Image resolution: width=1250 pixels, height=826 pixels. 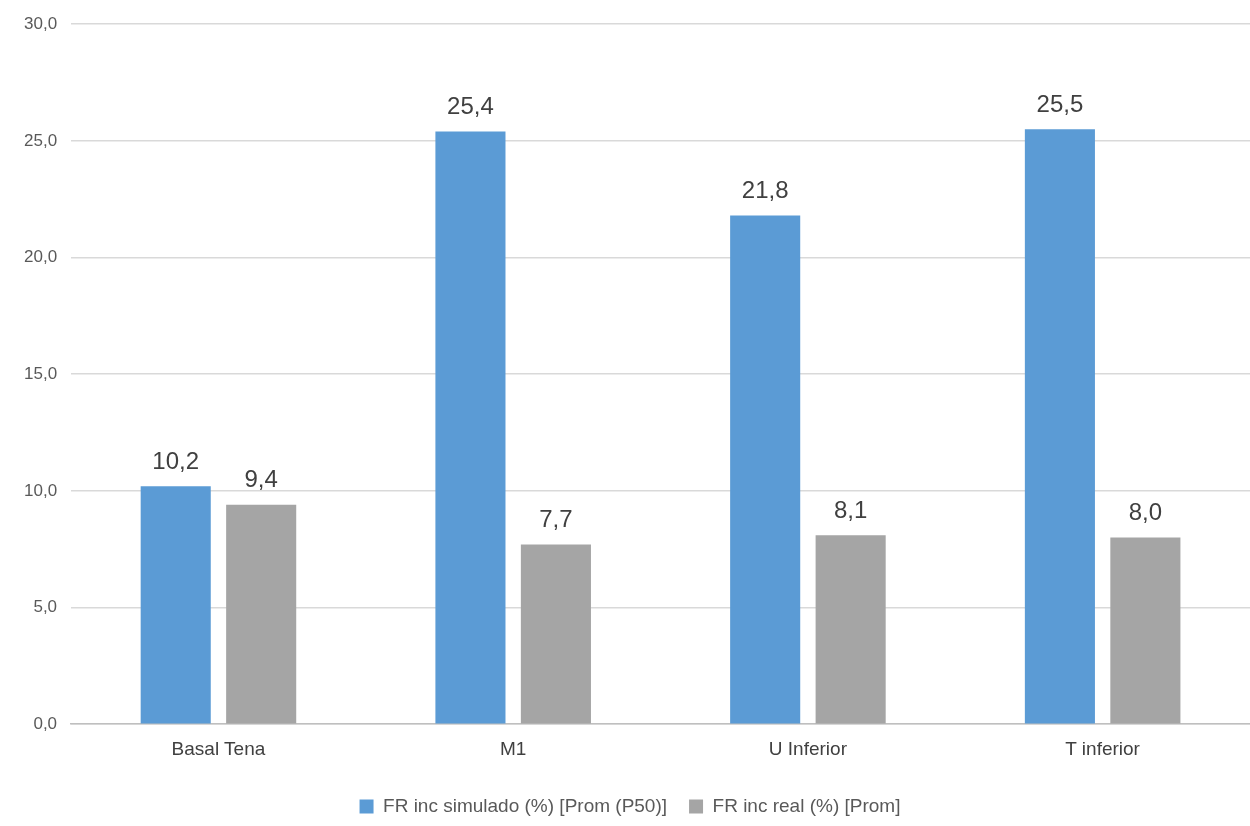 What do you see at coordinates (40, 23) in the screenshot?
I see `y-tick-label: 30,0` at bounding box center [40, 23].